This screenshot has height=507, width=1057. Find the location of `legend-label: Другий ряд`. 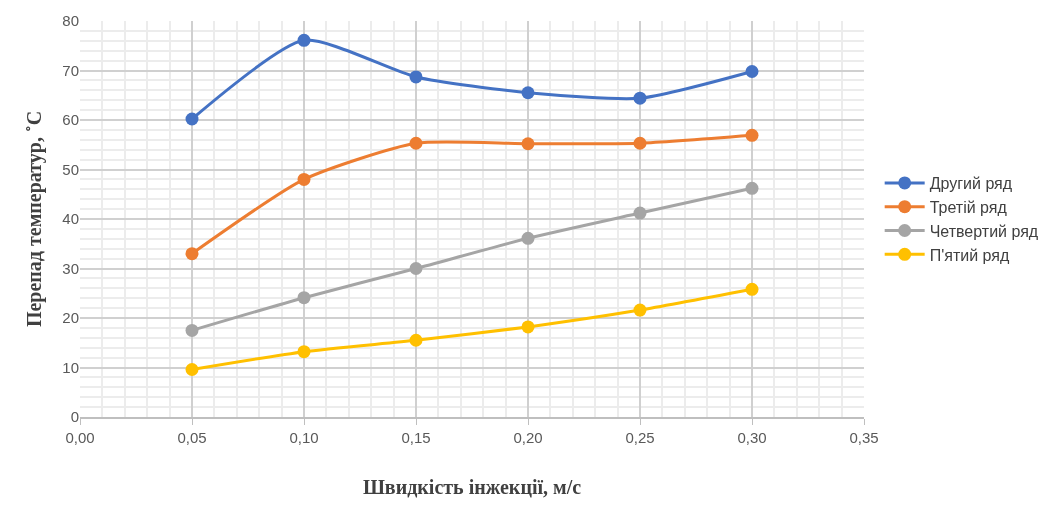

legend-label: Другий ряд is located at coordinates (971, 184).